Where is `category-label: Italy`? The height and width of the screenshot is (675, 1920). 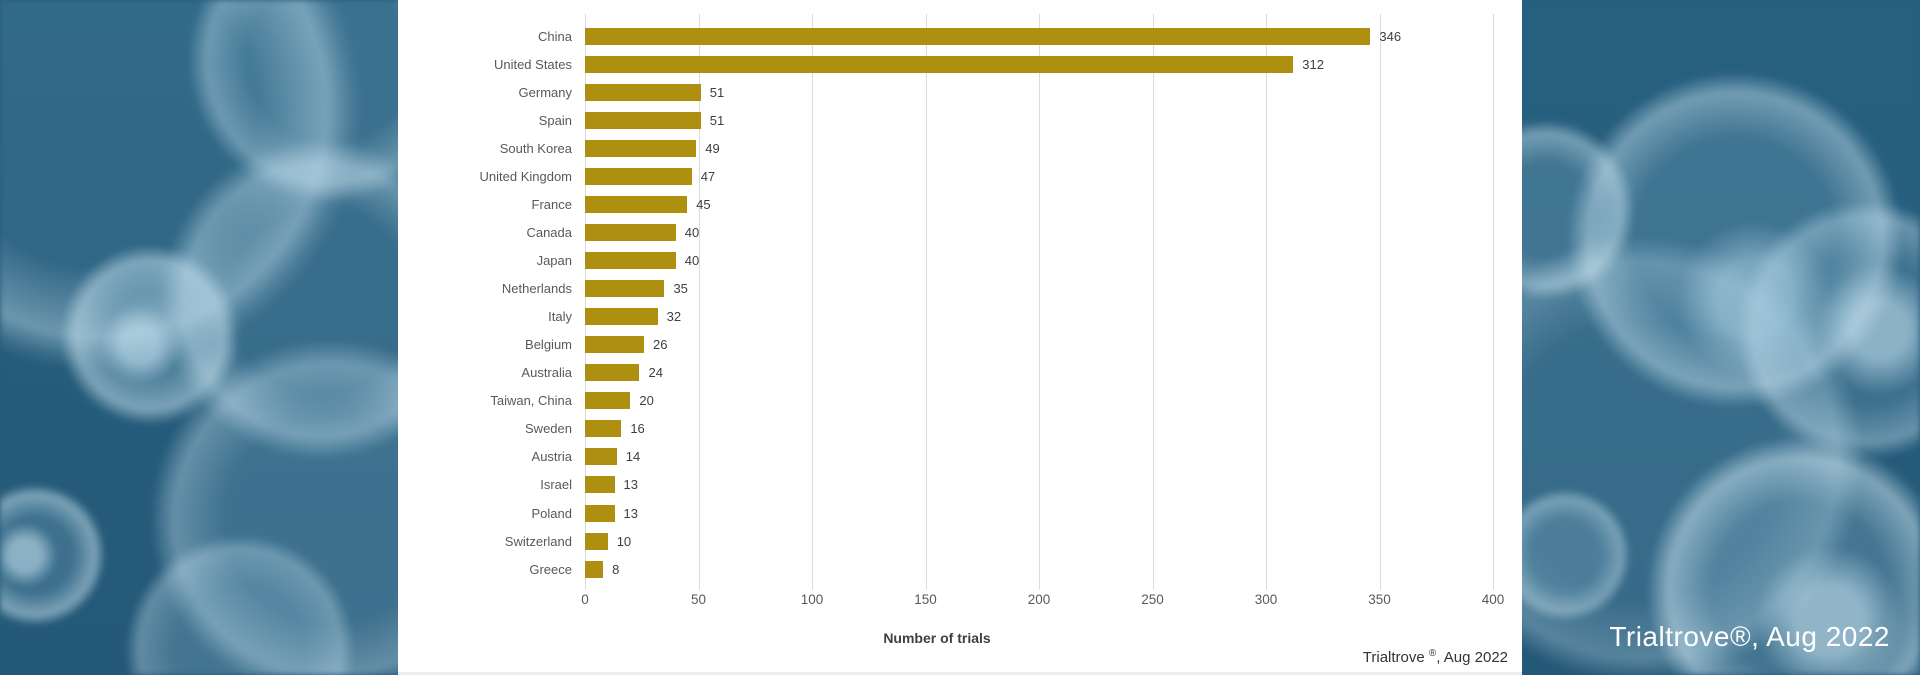 category-label: Italy is located at coordinates (560, 317).